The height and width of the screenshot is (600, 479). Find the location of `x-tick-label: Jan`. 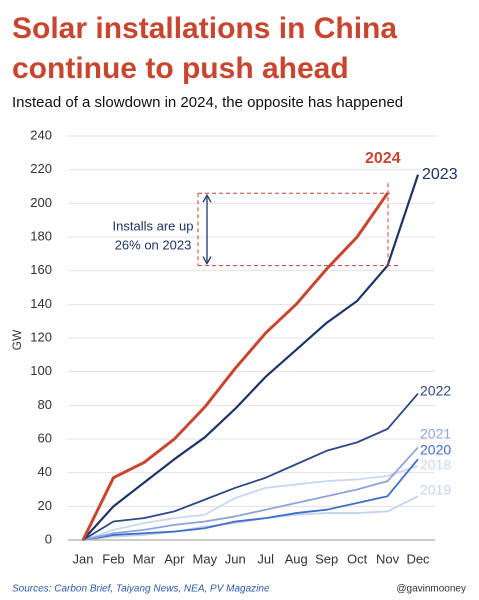

x-tick-label: Jan is located at coordinates (83, 558).